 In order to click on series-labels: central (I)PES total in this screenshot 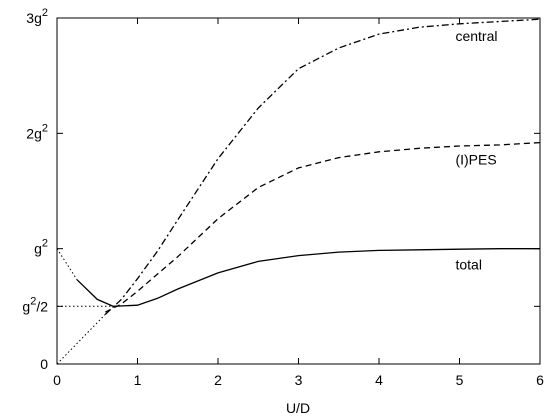, I will do `click(476, 150)`.